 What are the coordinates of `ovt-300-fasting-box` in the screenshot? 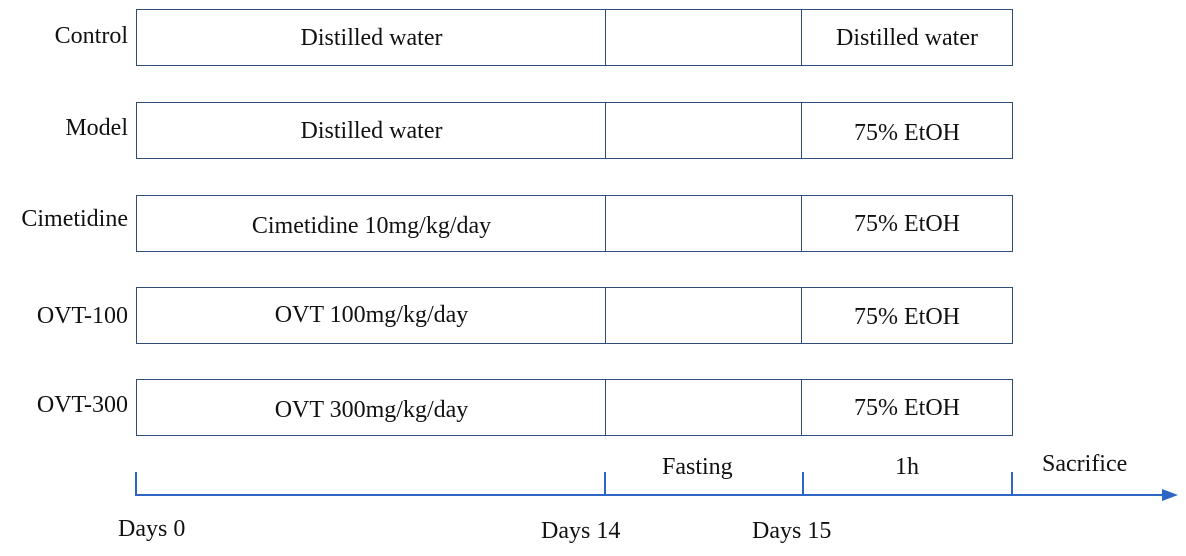 It's located at (704, 407).